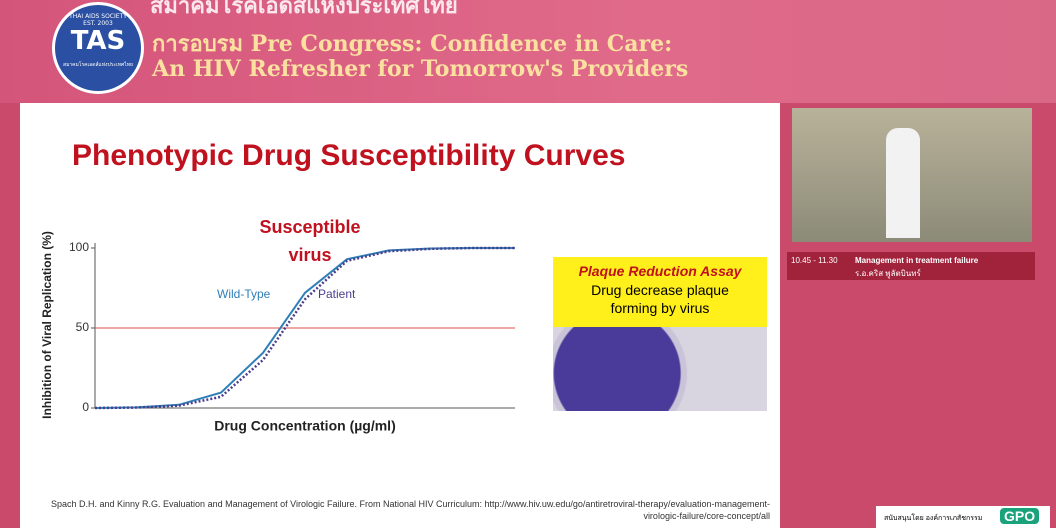 This screenshot has height=528, width=1056. Describe the element at coordinates (814, 260) in the screenshot. I see `time: 10.45 - 11.30` at that location.